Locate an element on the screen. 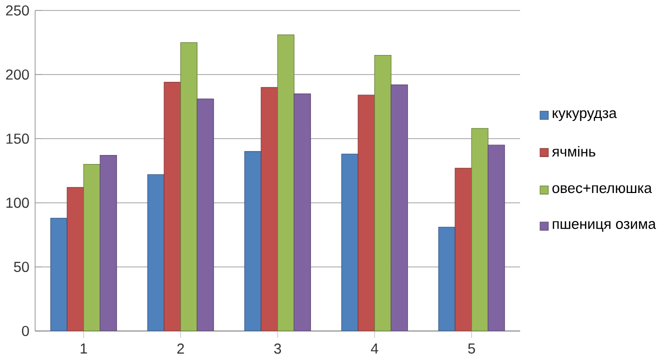 The width and height of the screenshot is (664, 359). x-tick-label: 5 is located at coordinates (471, 348).